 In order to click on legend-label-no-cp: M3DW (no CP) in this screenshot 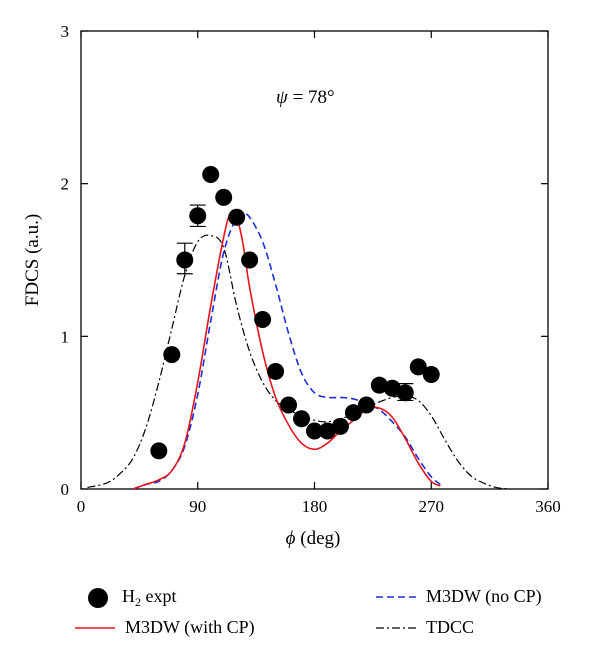, I will do `click(484, 596)`.